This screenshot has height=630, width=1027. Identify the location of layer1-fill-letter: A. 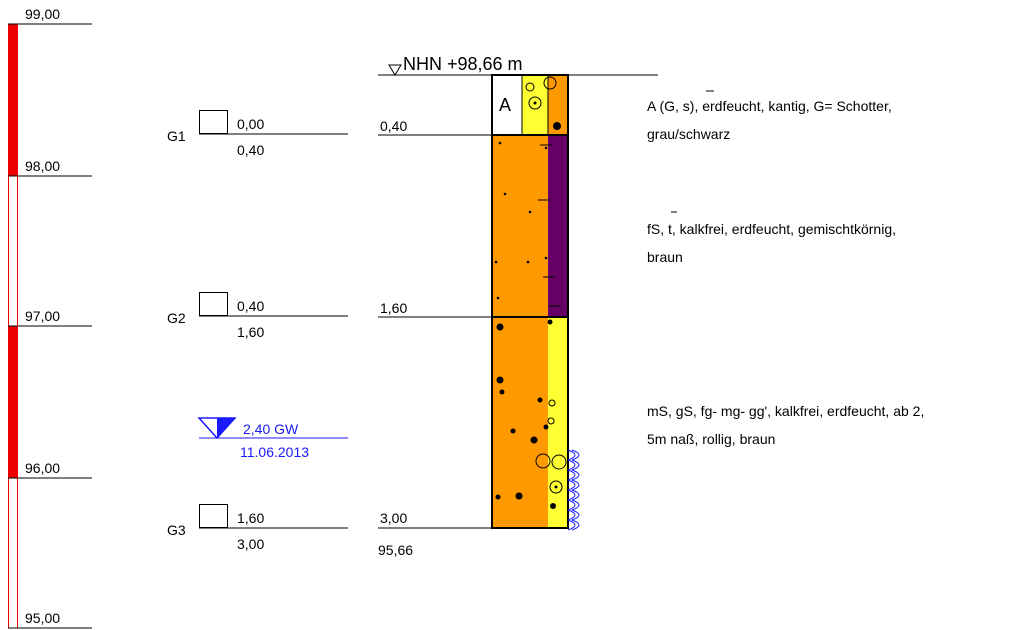
(505, 105).